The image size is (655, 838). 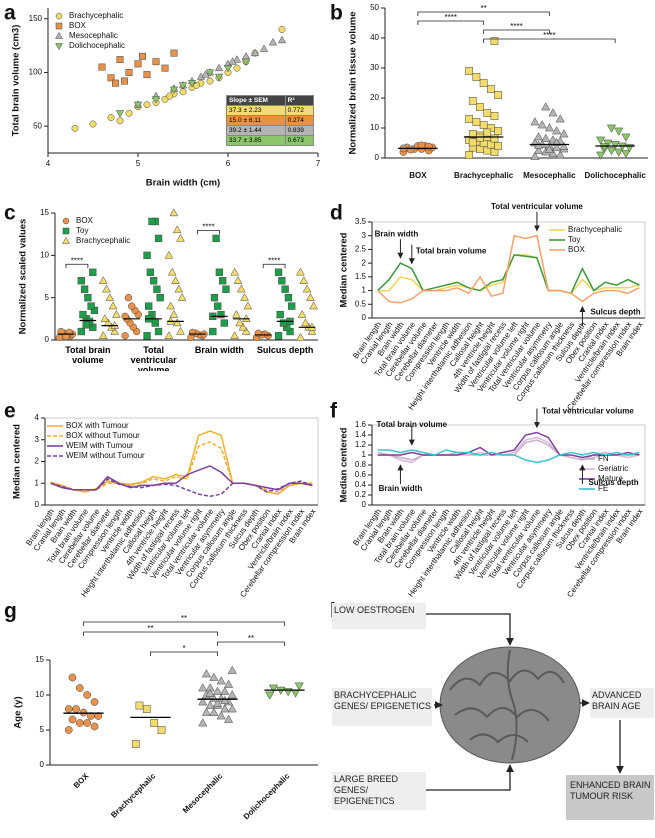 What do you see at coordinates (610, 478) in the screenshot?
I see `legend-label: Mature` at bounding box center [610, 478].